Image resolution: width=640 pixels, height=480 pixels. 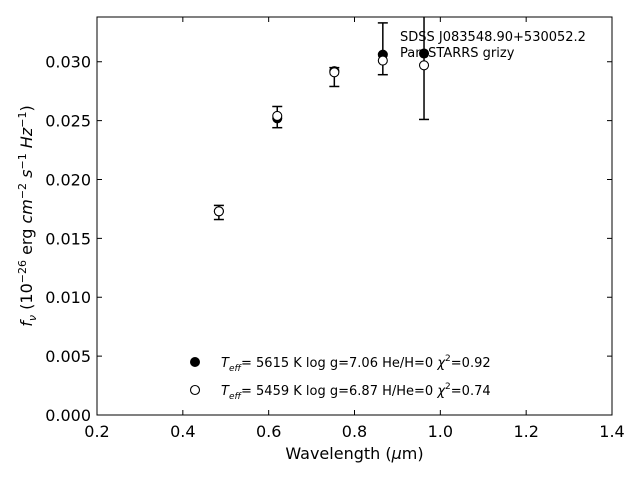 I want to click on legend-entry-2: Teff= 5459 K log g=6.87 H/He=0 χ2=0.74, so click(x=340, y=392).